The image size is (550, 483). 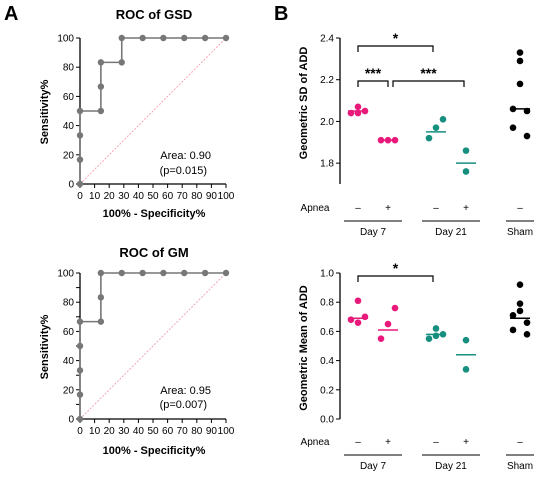 I want to click on dot3-group-label: Day 7, so click(x=373, y=466).